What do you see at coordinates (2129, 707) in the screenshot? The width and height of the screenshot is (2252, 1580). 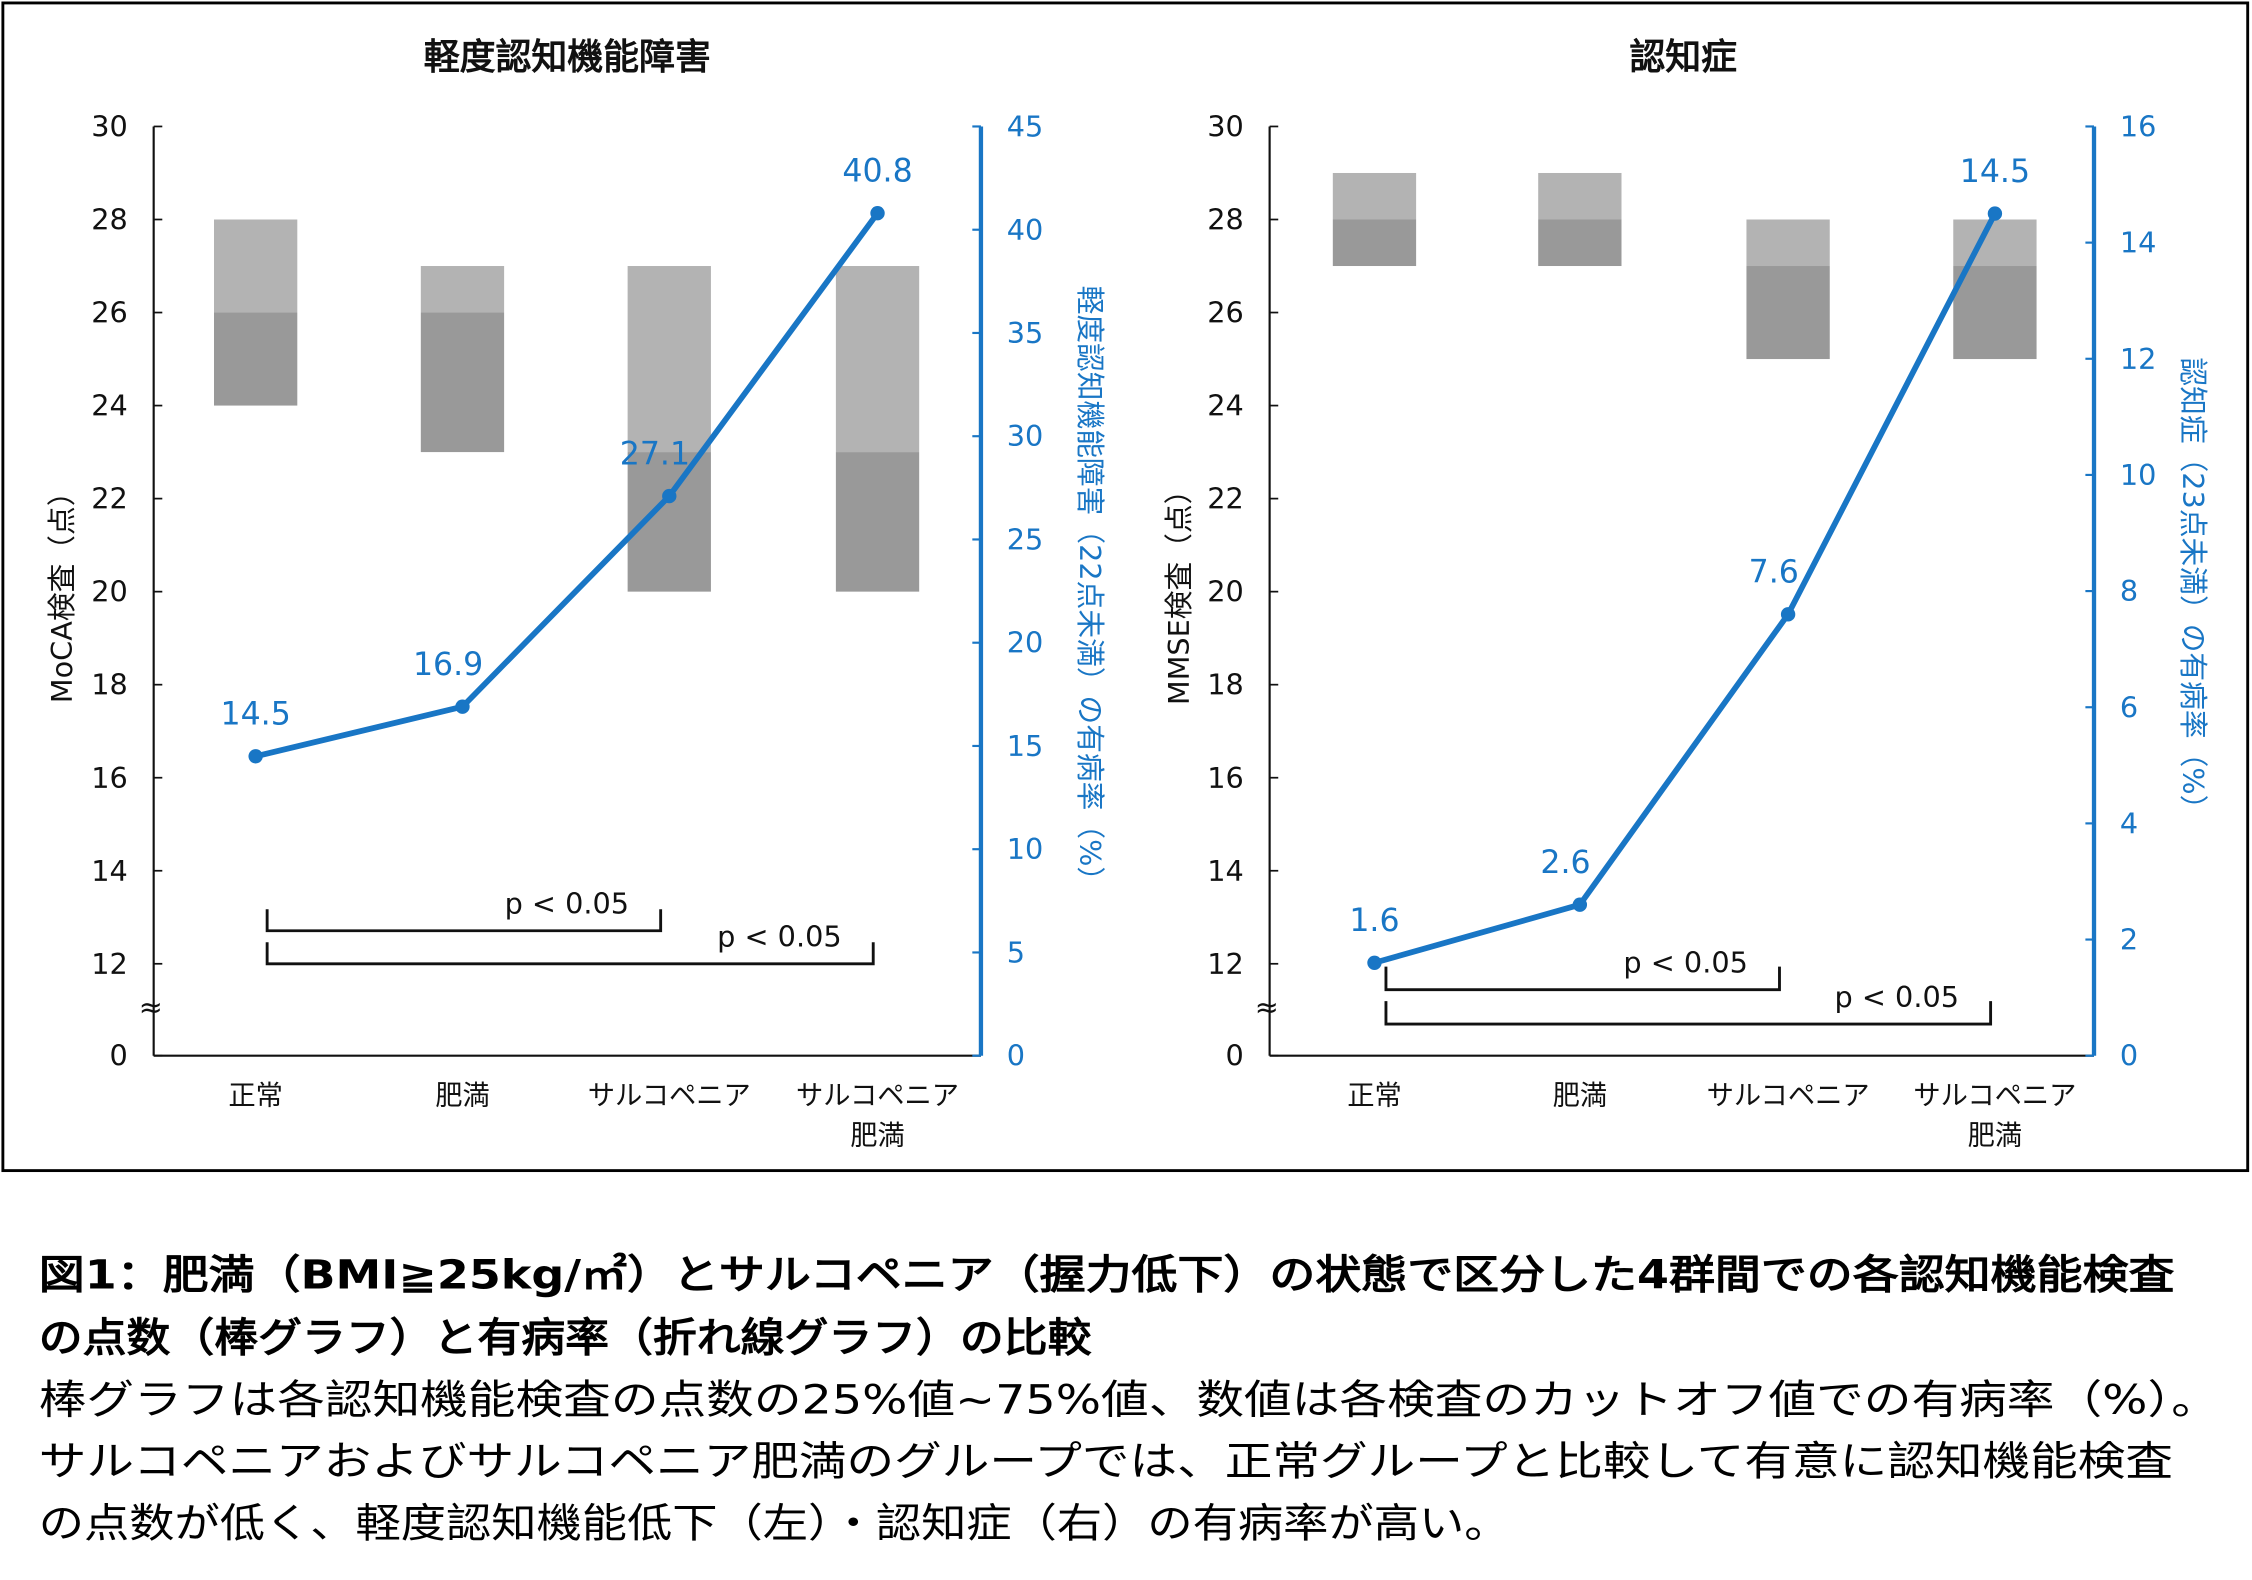 I see `y2-tick-label: 6` at bounding box center [2129, 707].